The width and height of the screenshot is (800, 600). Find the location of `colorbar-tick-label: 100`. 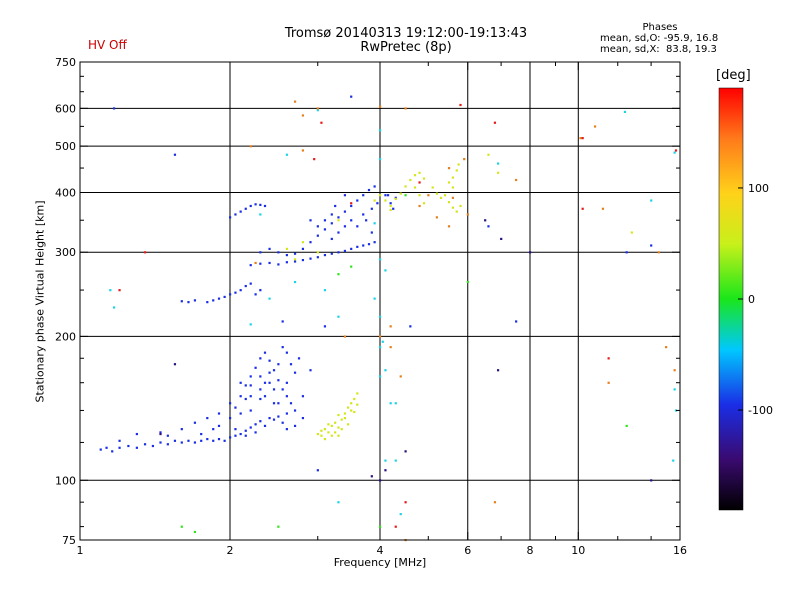

colorbar-tick-label: 100 is located at coordinates (758, 188).